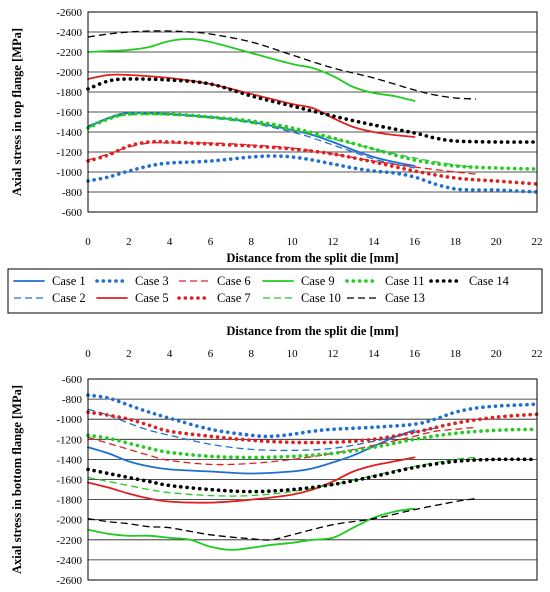 The width and height of the screenshot is (550, 592). What do you see at coordinates (69, 281) in the screenshot?
I see `legend-label-case-1: Case 1` at bounding box center [69, 281].